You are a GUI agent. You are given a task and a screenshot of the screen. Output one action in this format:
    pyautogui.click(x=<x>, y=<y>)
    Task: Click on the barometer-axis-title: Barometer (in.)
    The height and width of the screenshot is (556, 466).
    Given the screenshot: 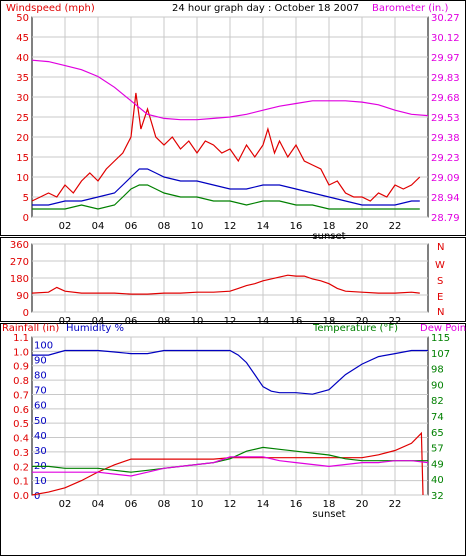 What is the action you would take?
    pyautogui.click(x=410, y=8)
    